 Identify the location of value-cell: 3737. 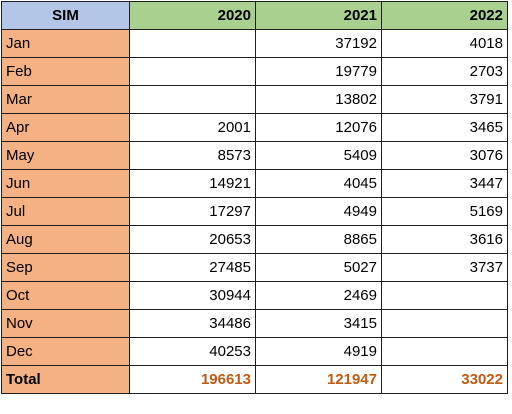
(444, 267).